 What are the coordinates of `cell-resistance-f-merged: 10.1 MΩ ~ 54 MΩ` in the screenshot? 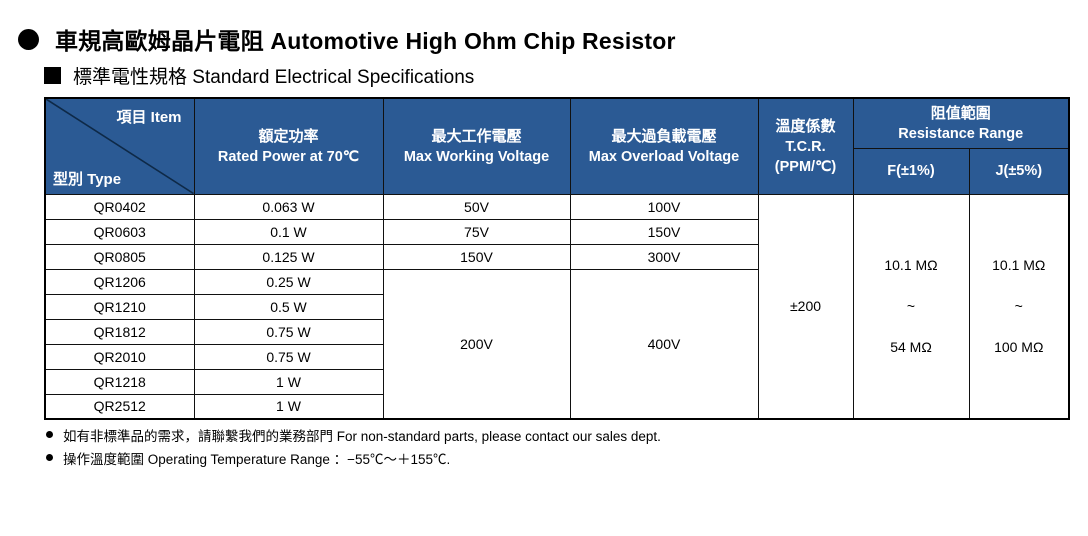 It's located at (911, 306).